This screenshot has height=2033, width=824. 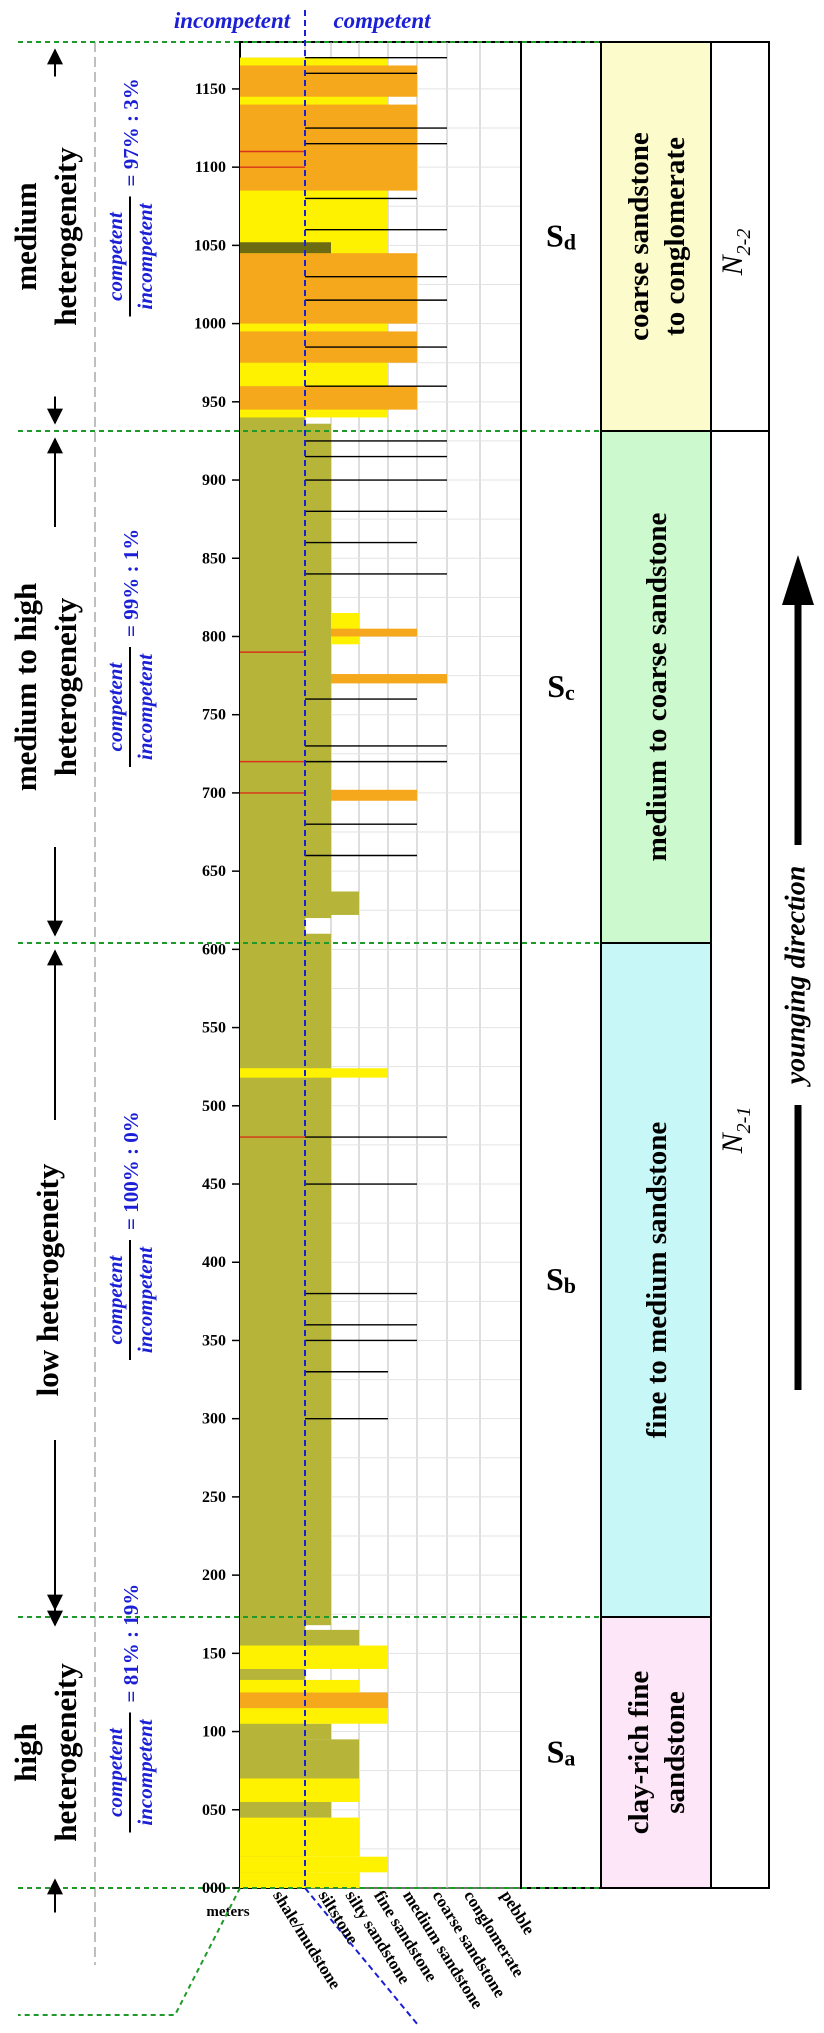 I want to click on lithology-text-sd: coarse sandstone to conglomerate, so click(x=657, y=236).